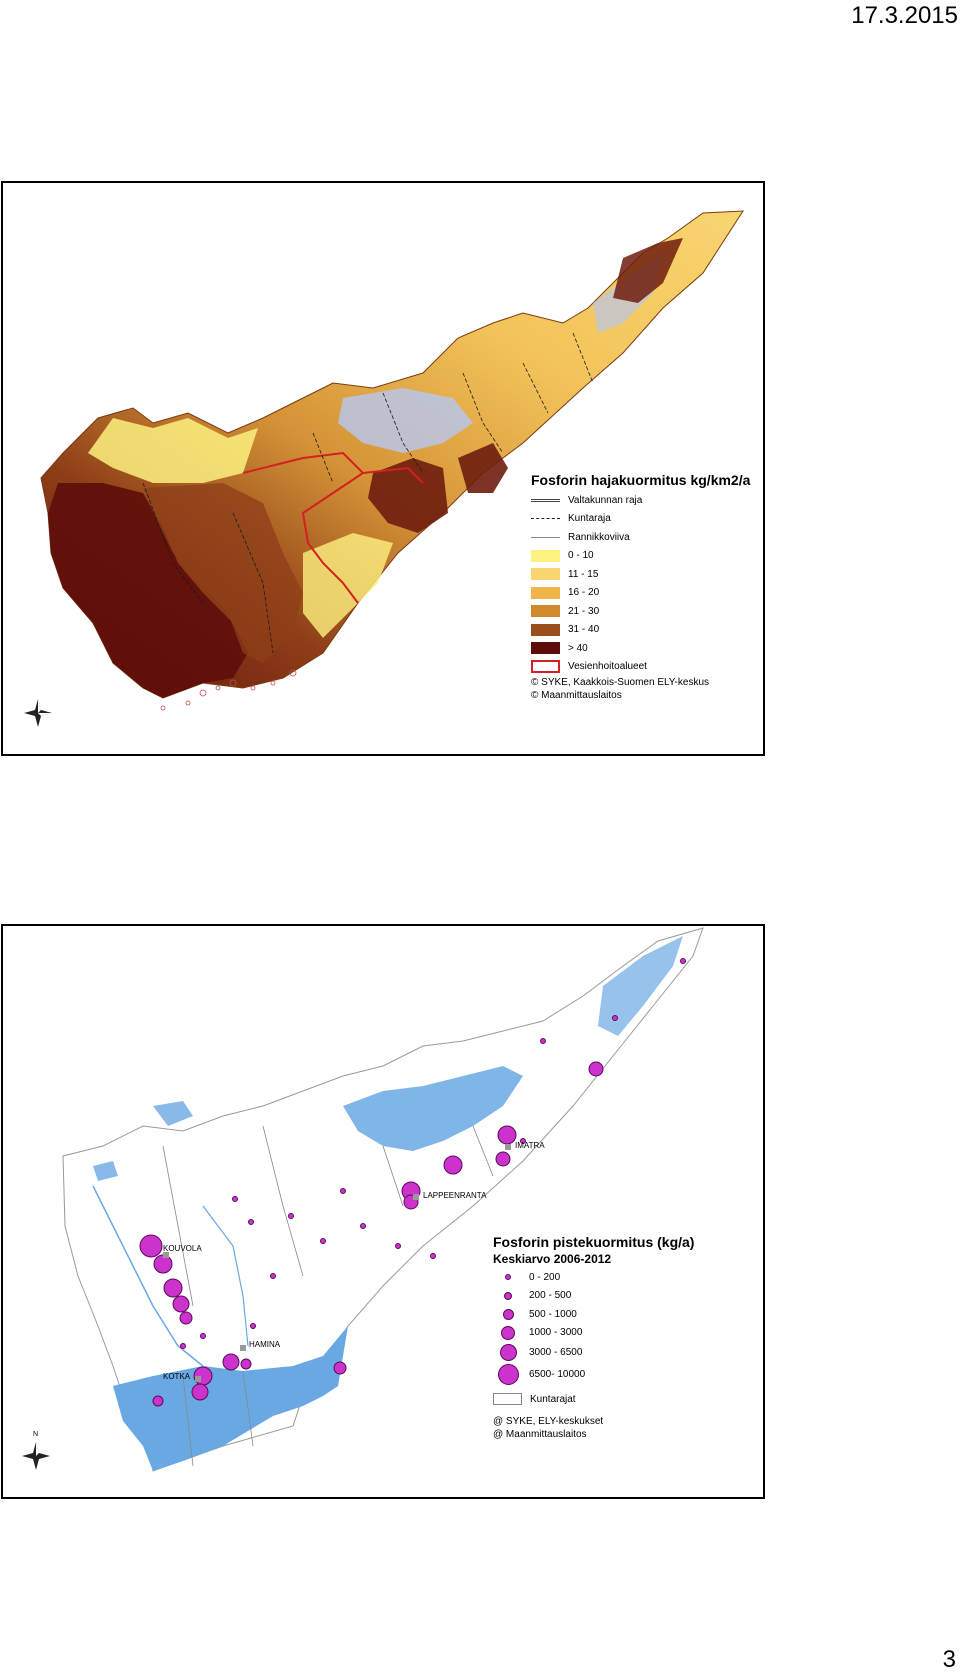 This screenshot has height=1680, width=960. Describe the element at coordinates (545, 1277) in the screenshot. I see `legend-label: 0 - 200` at that location.